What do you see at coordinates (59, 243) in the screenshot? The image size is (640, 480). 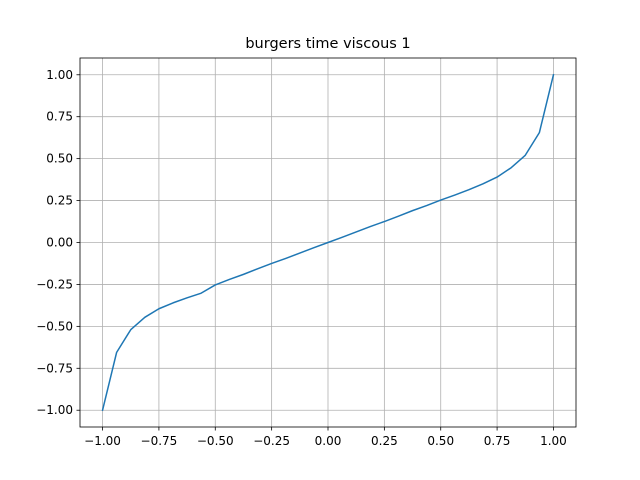 I see `y-tick-label: 0.00` at bounding box center [59, 243].